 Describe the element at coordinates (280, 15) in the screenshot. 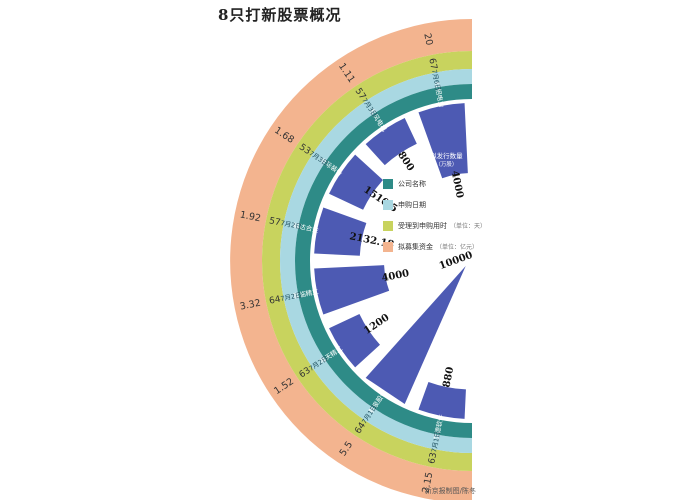

I see `chart-title: 8只打新股票概况` at that location.